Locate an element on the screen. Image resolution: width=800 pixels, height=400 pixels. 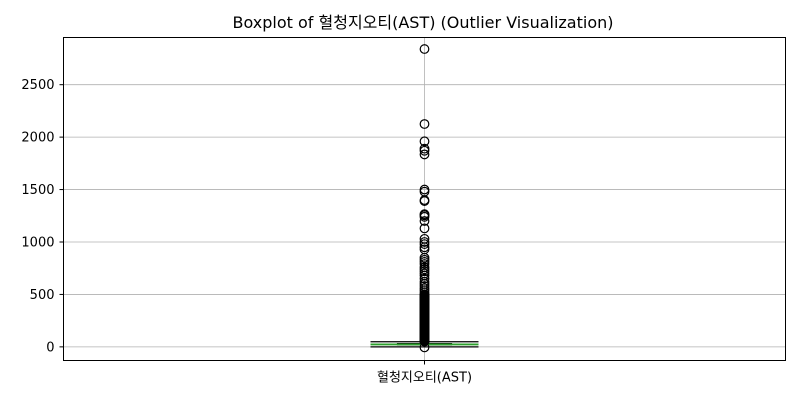
y-tick-label: 1000 is located at coordinates (37, 242).